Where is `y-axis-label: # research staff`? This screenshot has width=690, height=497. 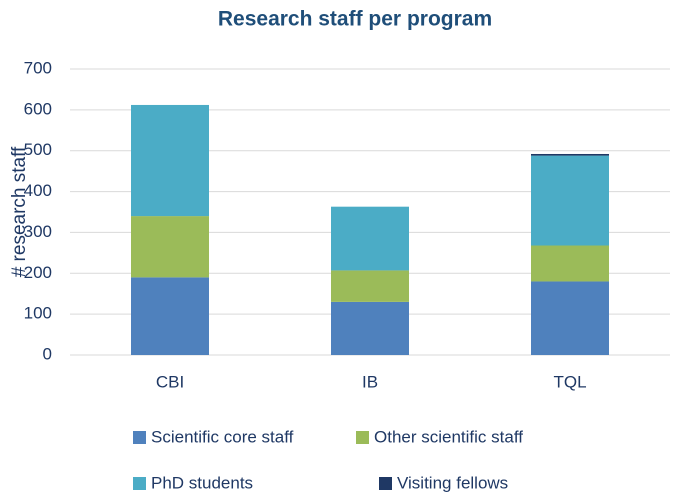 y-axis-label: # research staff is located at coordinates (19, 211).